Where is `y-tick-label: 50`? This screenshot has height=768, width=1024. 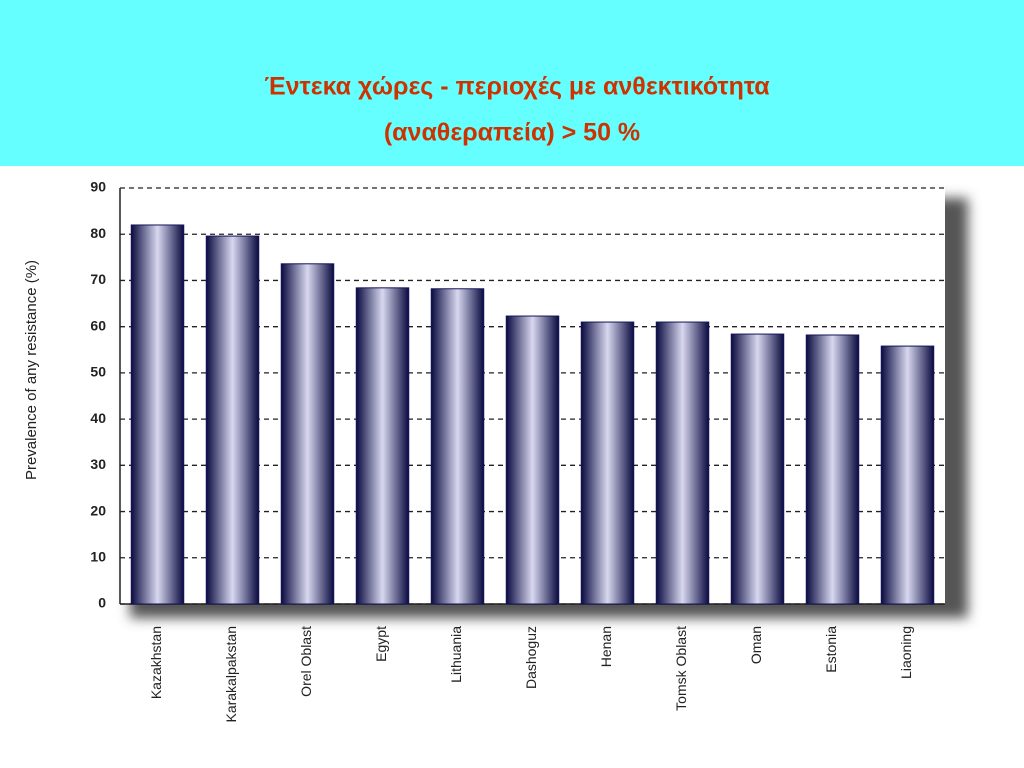
y-tick-label: 50 is located at coordinates (98, 372).